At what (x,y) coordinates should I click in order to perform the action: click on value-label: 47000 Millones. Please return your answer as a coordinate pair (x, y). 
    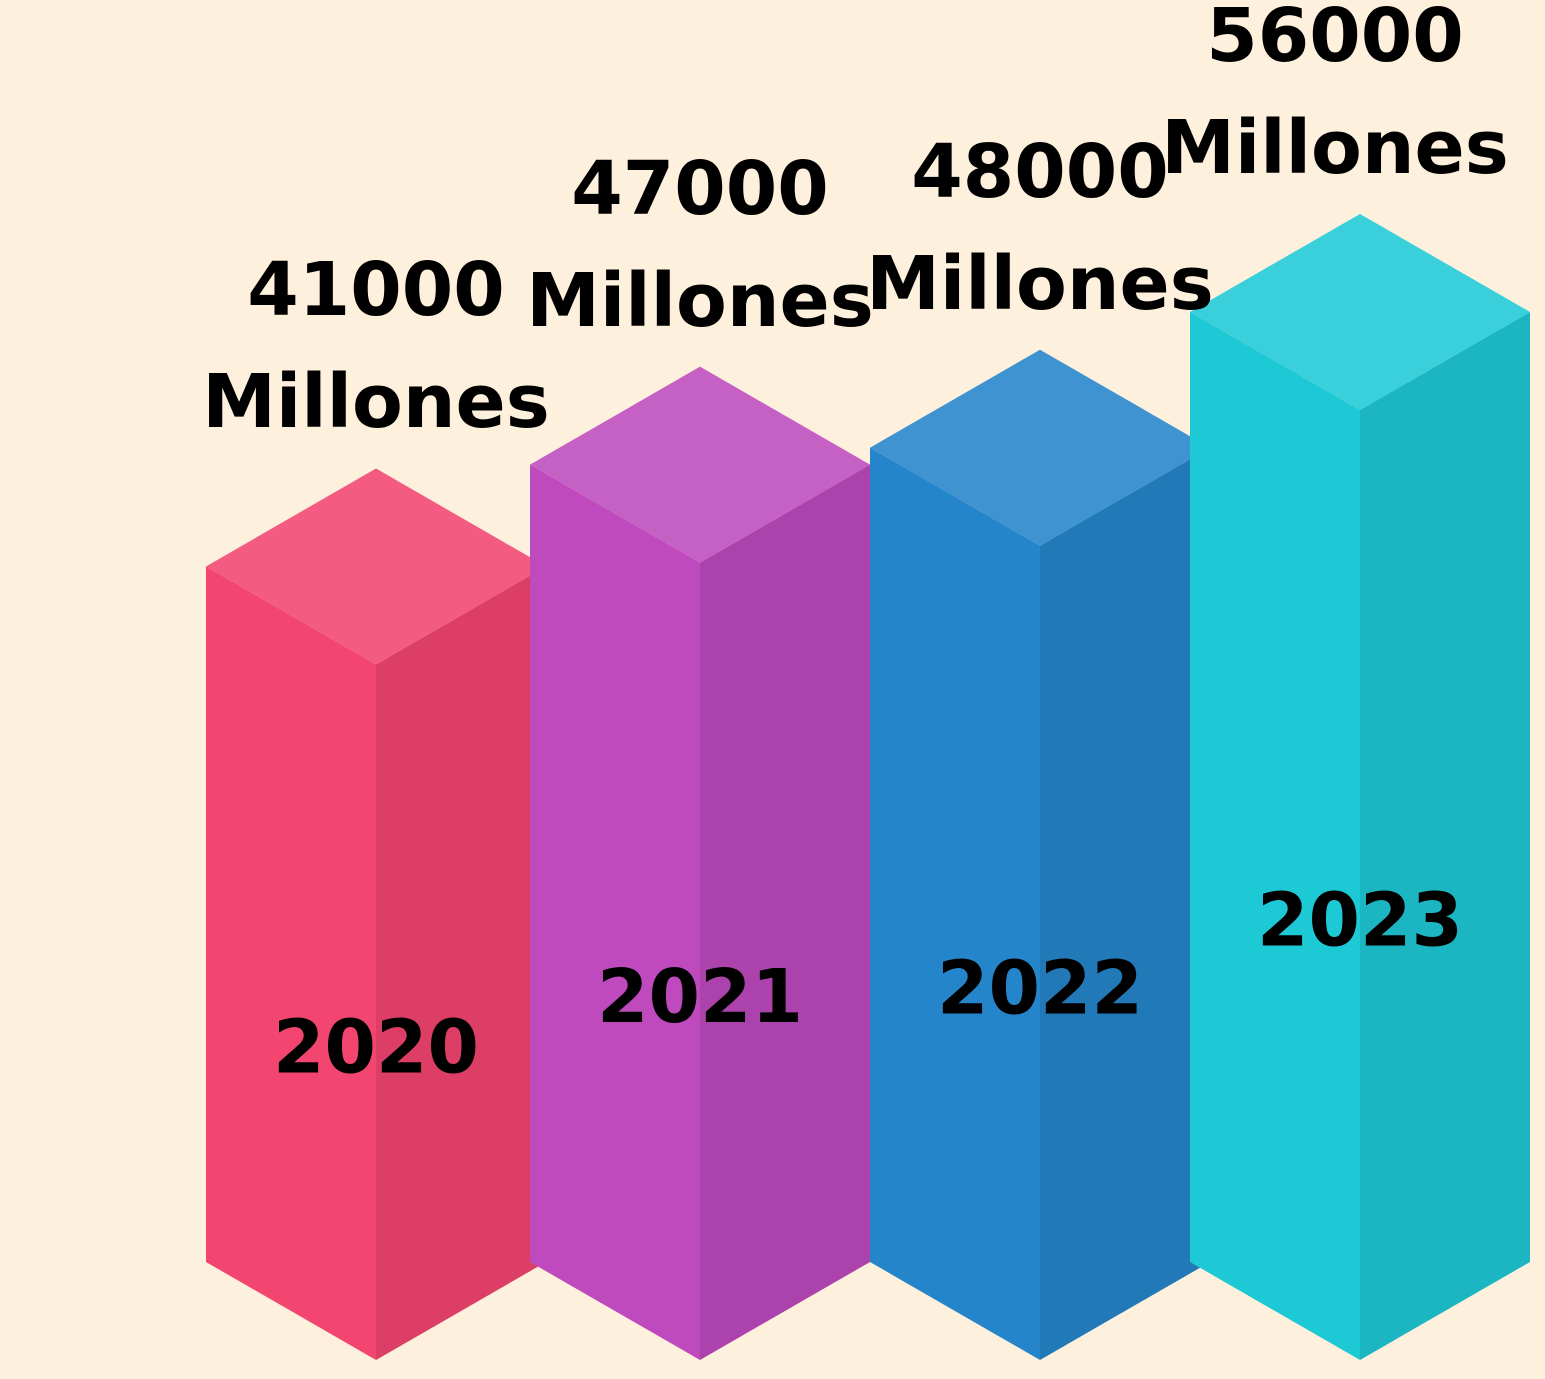
    Looking at the image, I should click on (700, 244).